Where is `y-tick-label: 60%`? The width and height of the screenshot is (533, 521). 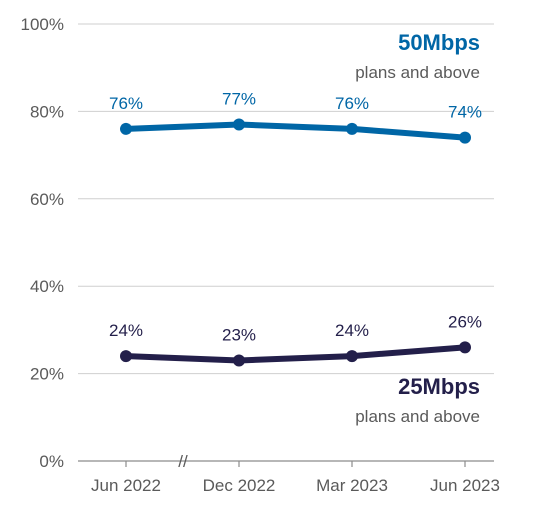 y-tick-label: 60% is located at coordinates (47, 199).